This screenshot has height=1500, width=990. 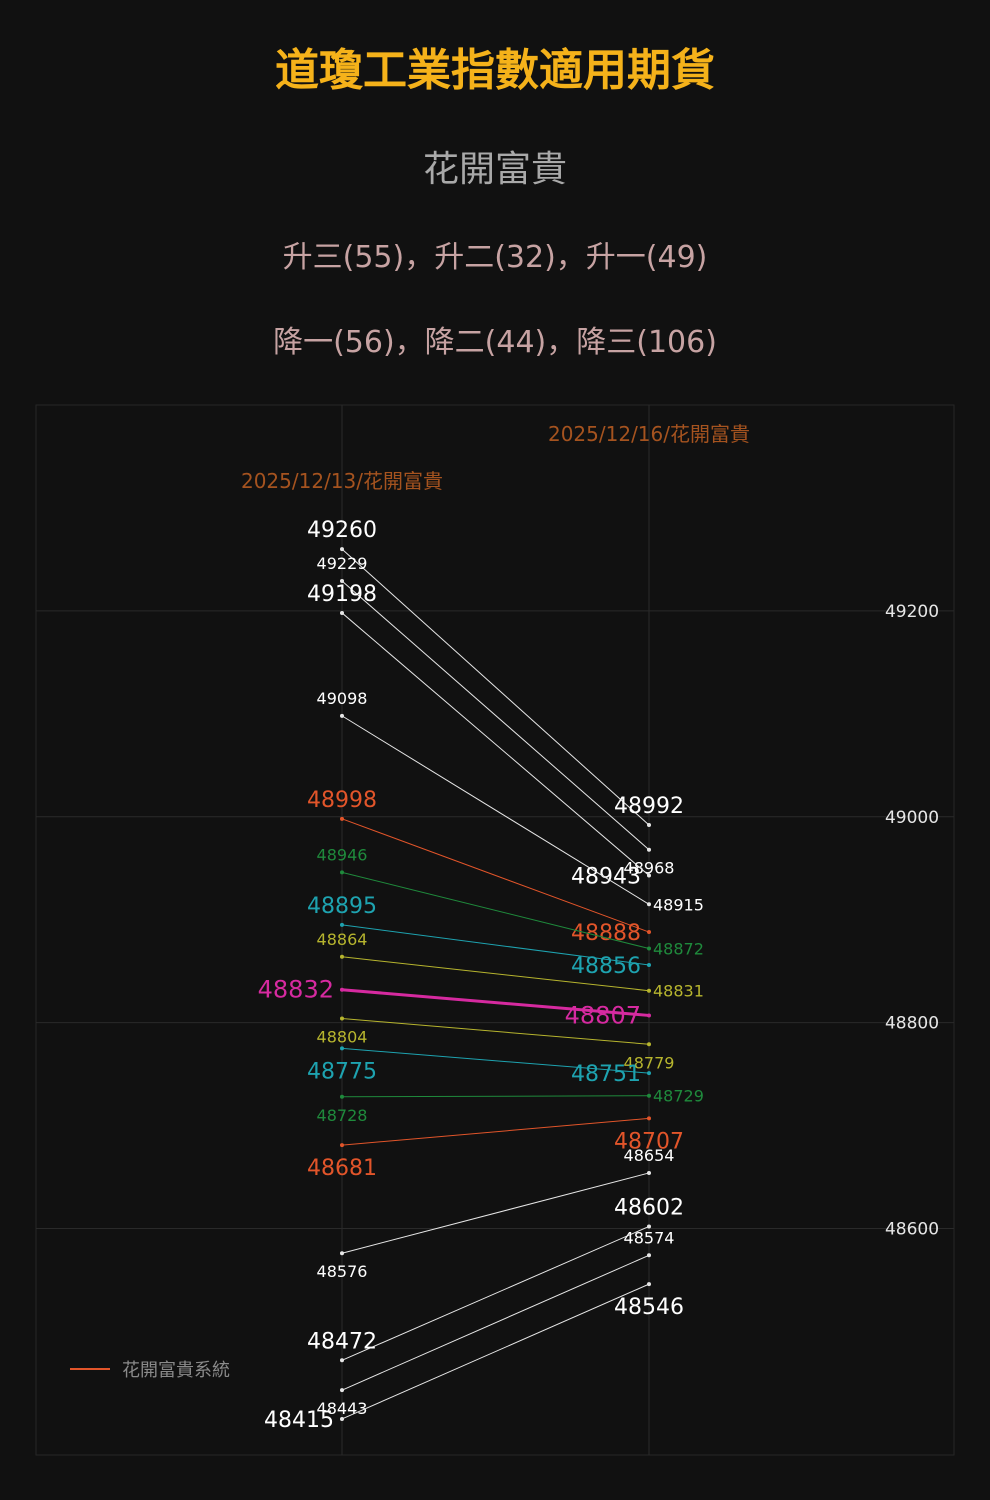 What do you see at coordinates (495, 70) in the screenshot?
I see `chart-title: 道瓊工業指數適用期貨` at bounding box center [495, 70].